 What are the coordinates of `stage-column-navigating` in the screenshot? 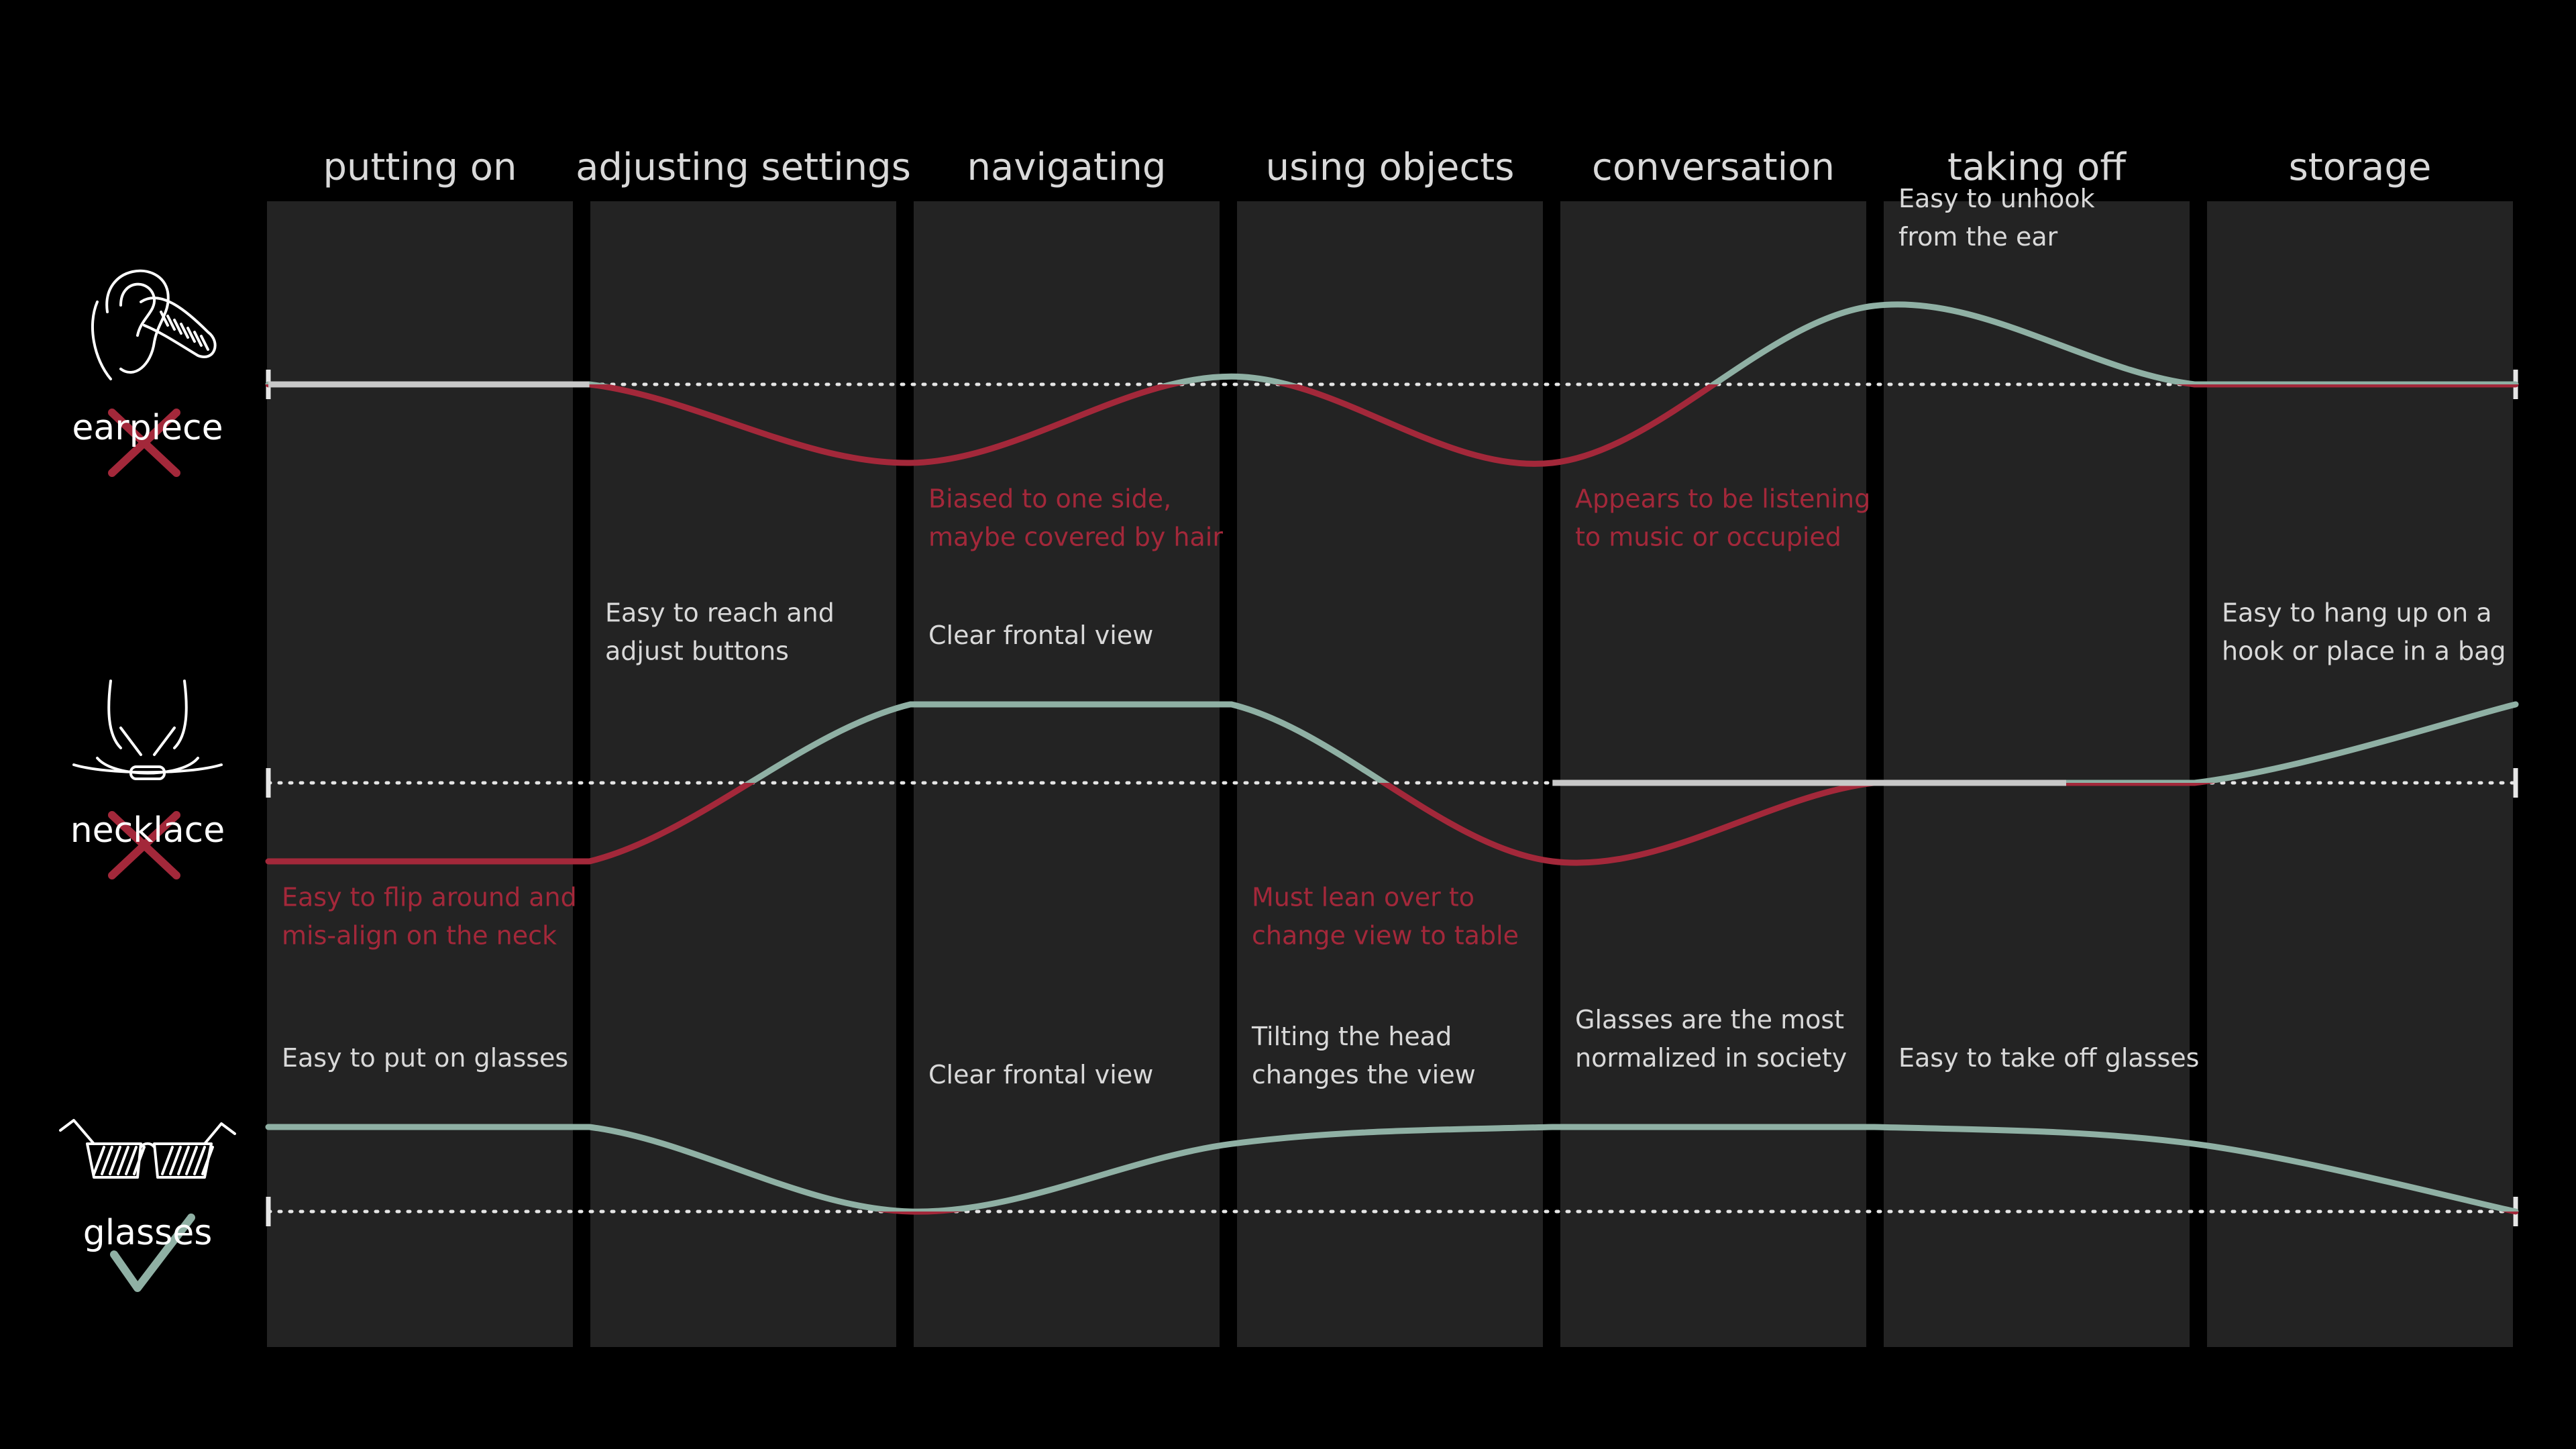 It's located at (1067, 774).